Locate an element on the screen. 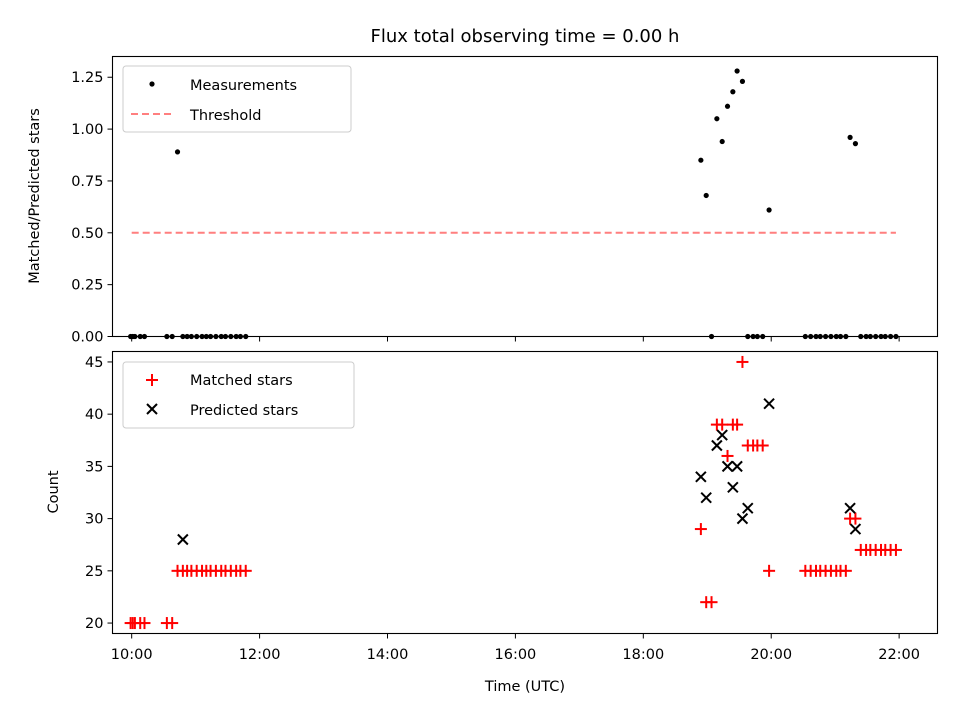 The width and height of the screenshot is (960, 720). x-axis-label: Time (UTC) is located at coordinates (524, 687).